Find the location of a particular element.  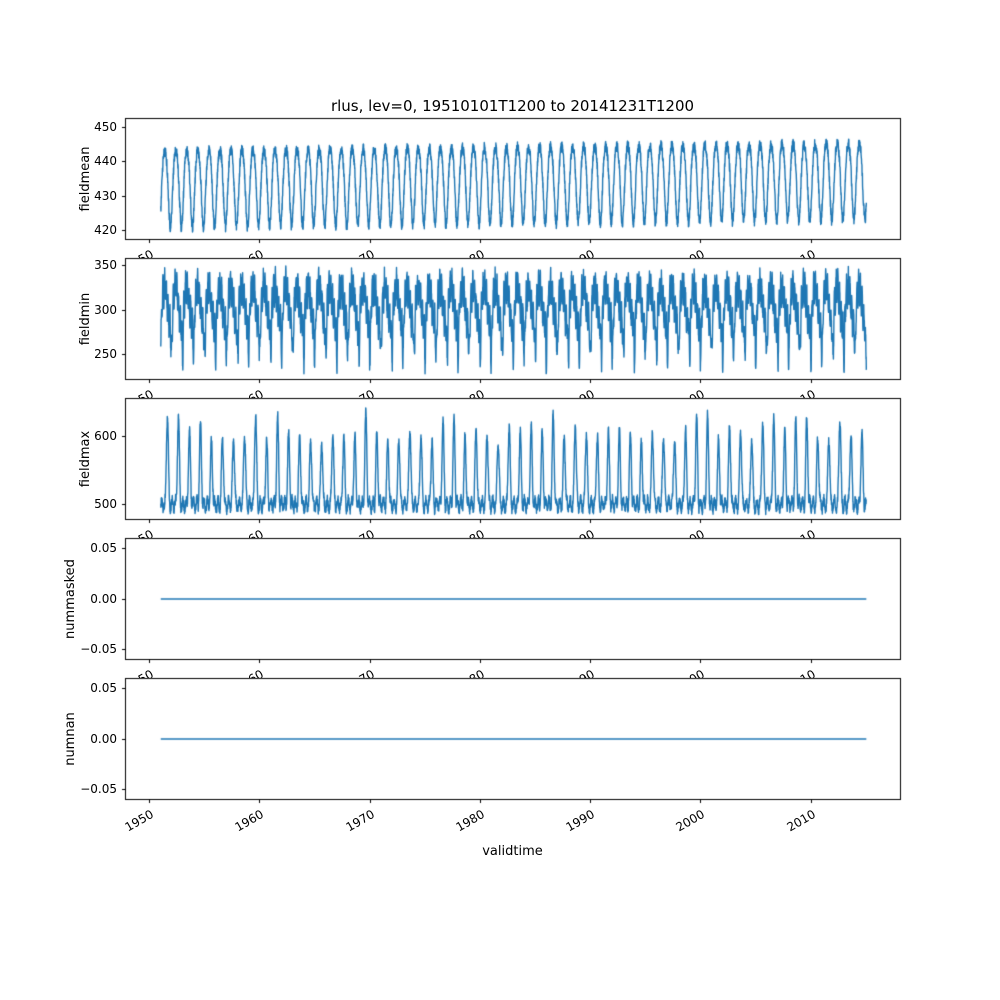

x-axis-label: validtime is located at coordinates (512, 851).